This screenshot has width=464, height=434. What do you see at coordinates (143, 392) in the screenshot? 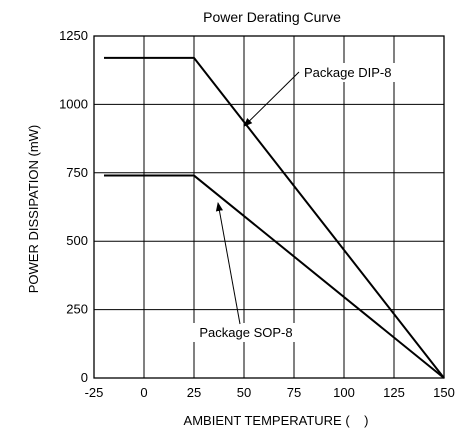
I see `x-tick-label: 0` at bounding box center [143, 392].